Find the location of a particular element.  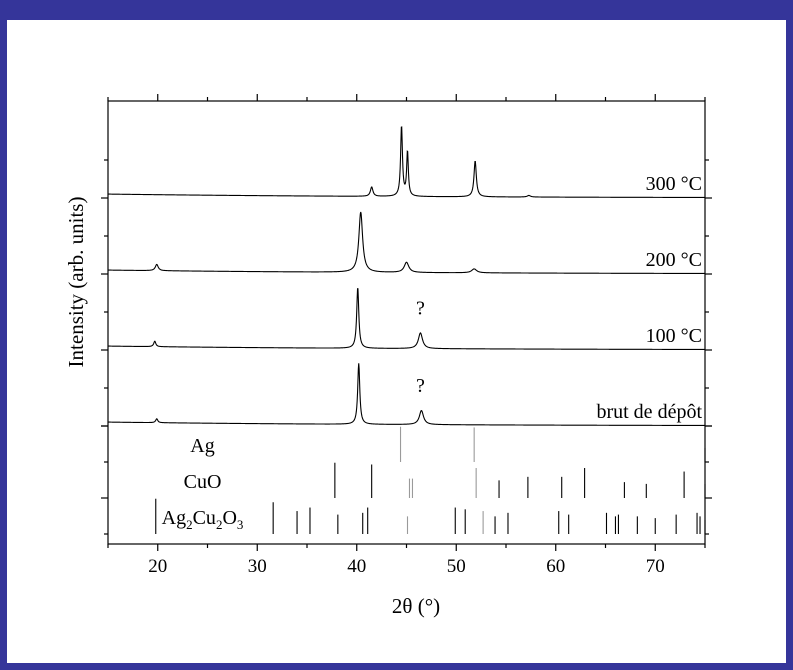

trace-200-c is located at coordinates (406, 243).